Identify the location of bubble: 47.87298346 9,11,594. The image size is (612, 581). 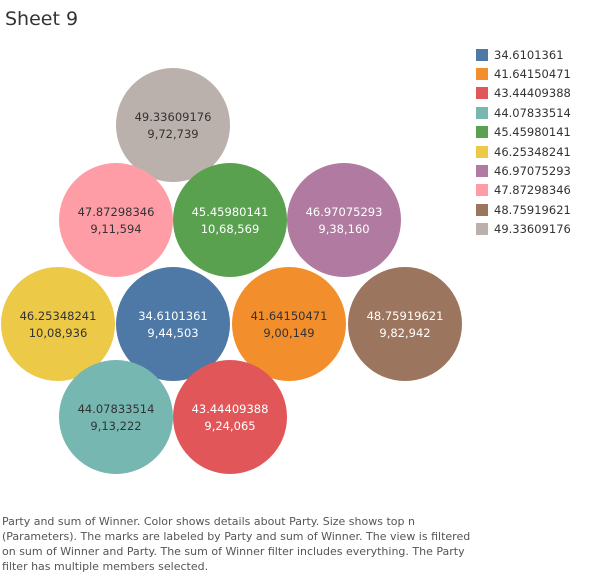
(116, 220).